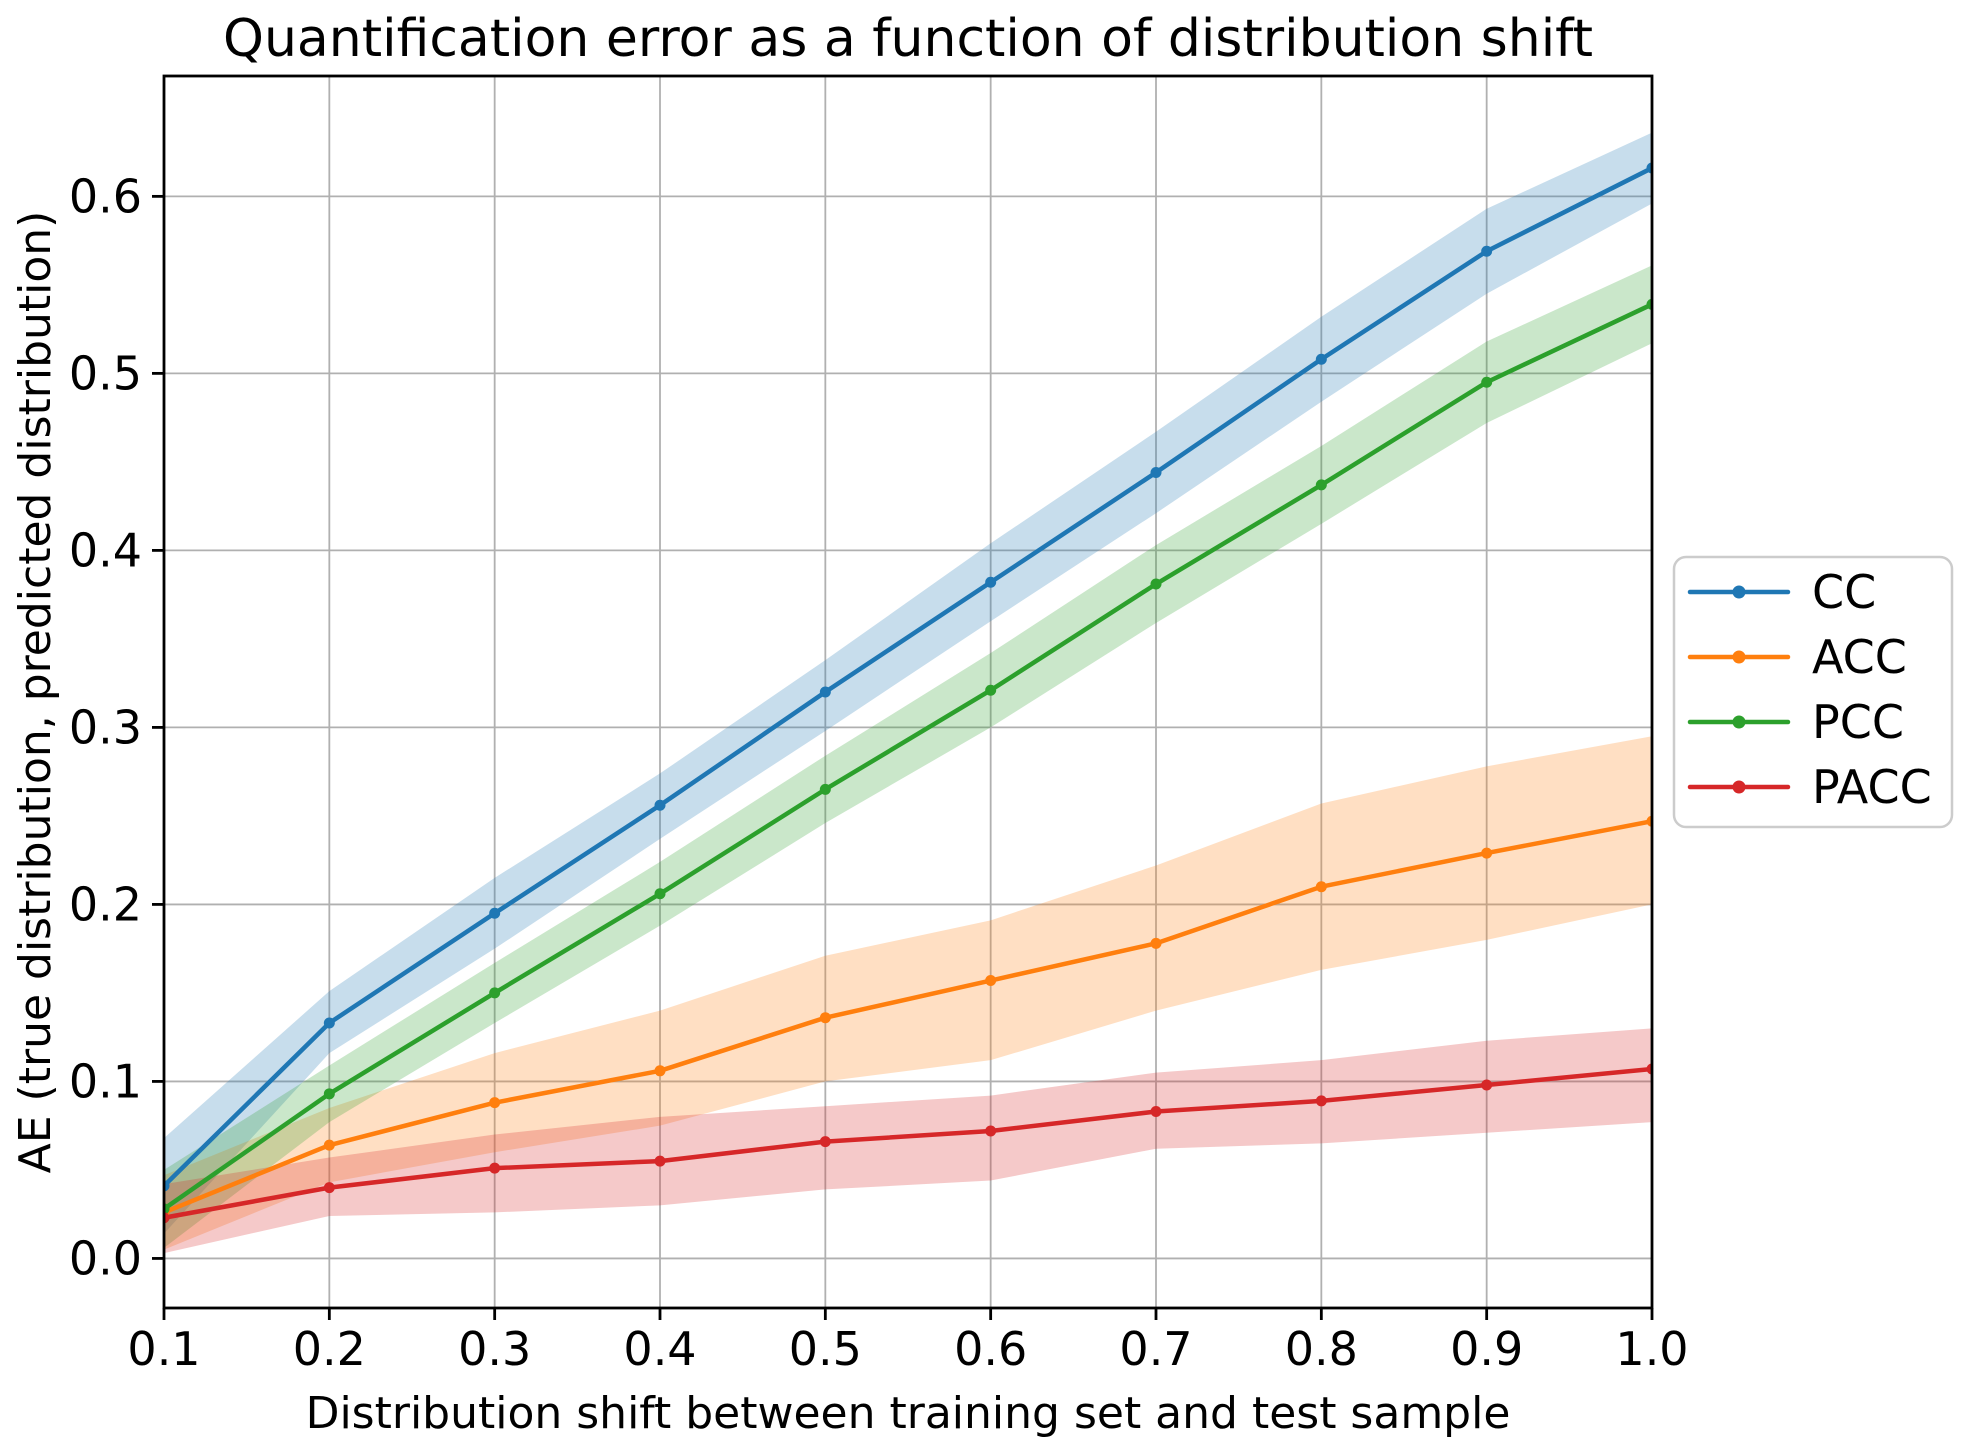  I want to click on y-tick-label: 0.4, so click(105, 550).